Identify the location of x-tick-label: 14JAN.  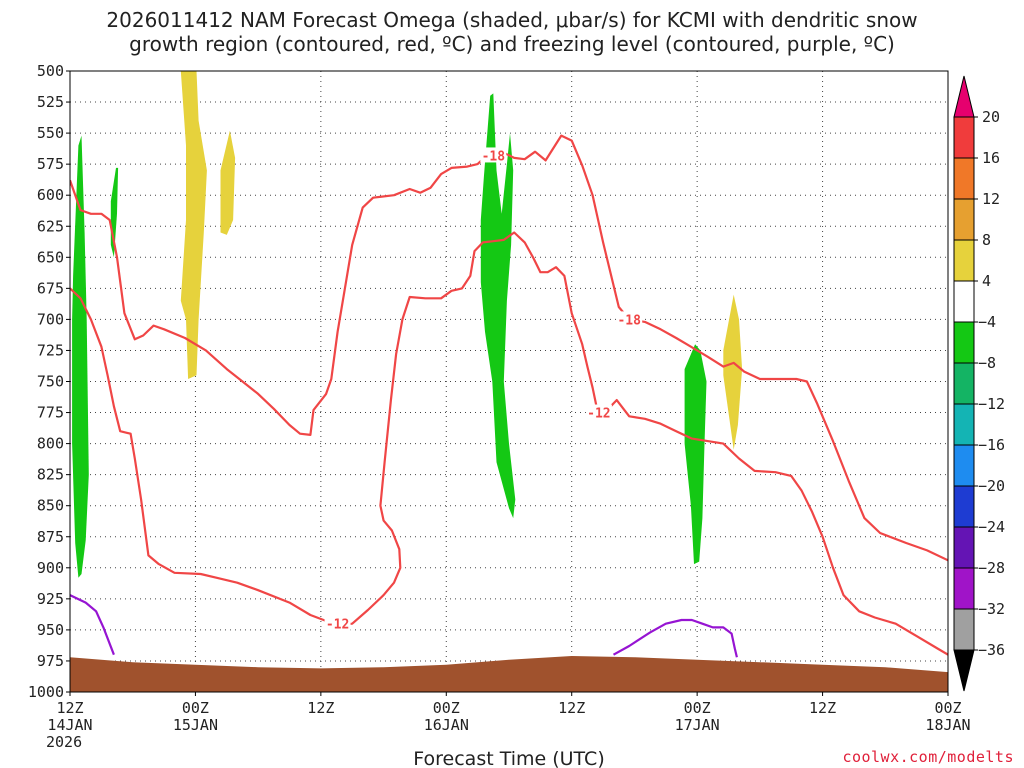
(69, 725).